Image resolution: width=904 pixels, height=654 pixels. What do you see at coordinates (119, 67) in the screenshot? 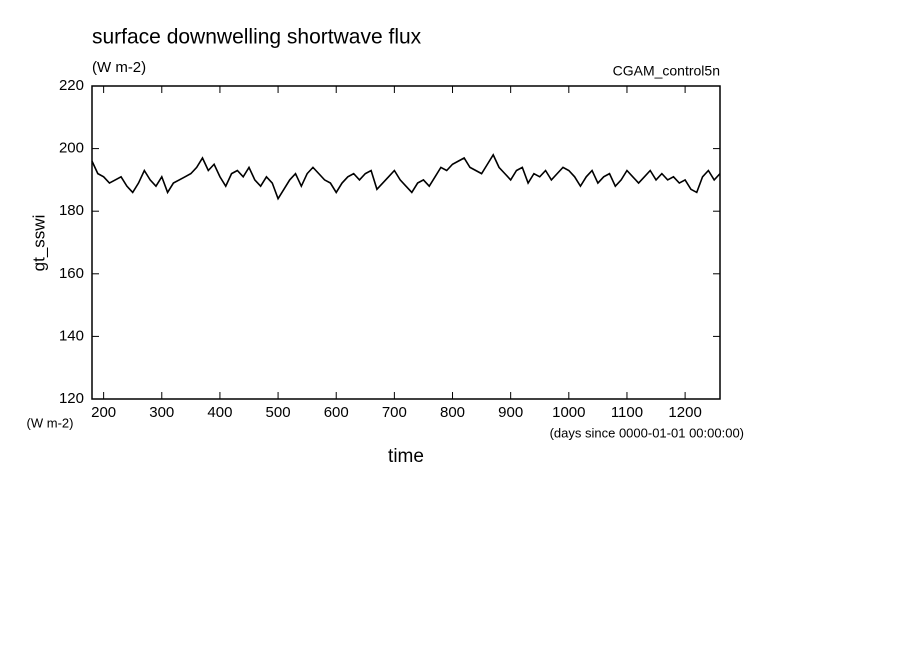
I see `chart-subtitle: (W m-2)` at bounding box center [119, 67].